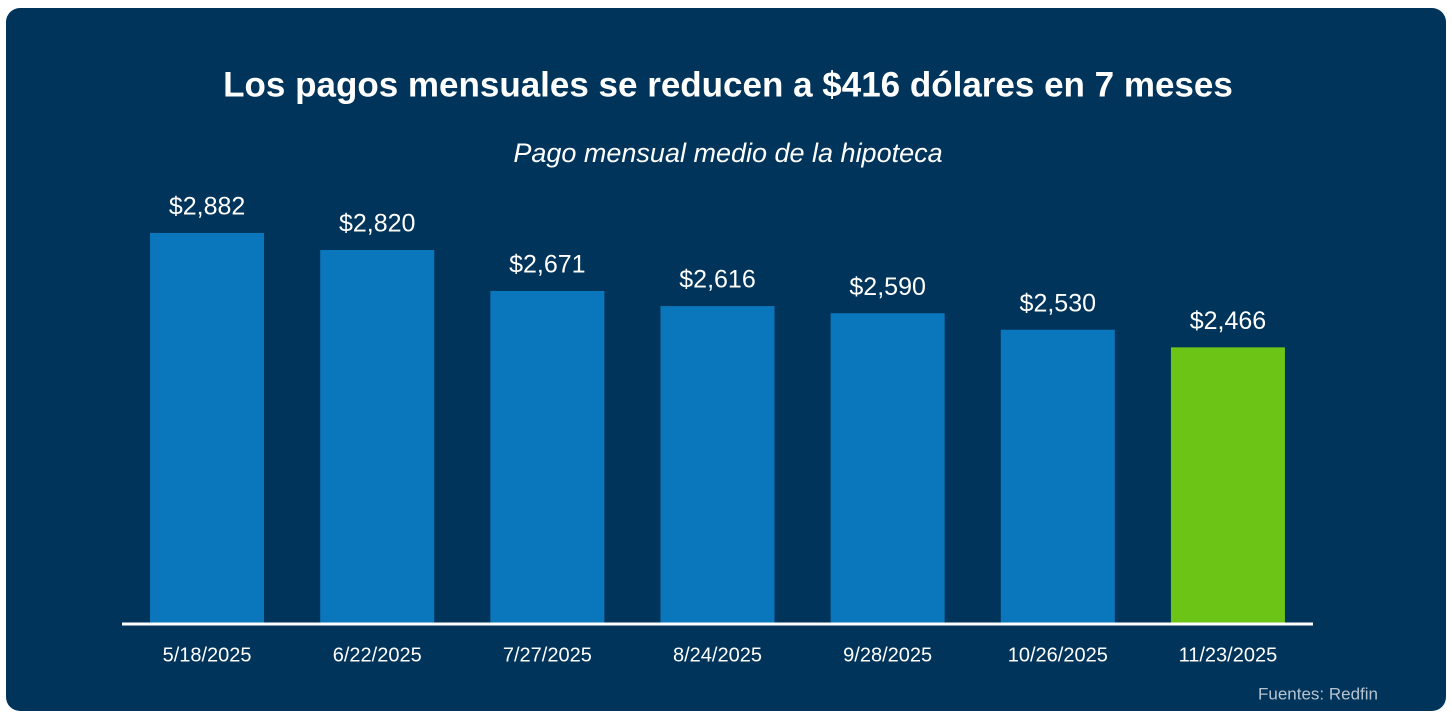  What do you see at coordinates (727, 153) in the screenshot?
I see `chart-subtitle: Pago mensual medio de la hipoteca` at bounding box center [727, 153].